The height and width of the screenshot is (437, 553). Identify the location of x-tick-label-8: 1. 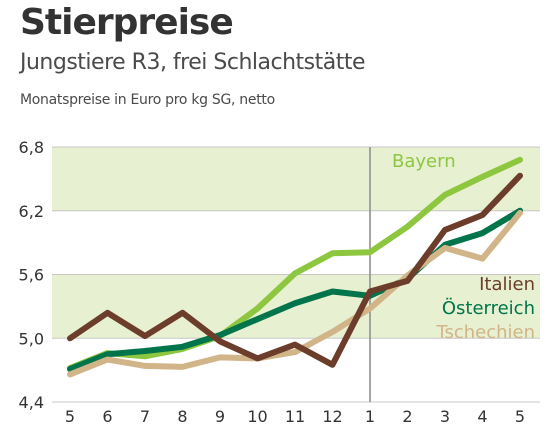
(370, 416).